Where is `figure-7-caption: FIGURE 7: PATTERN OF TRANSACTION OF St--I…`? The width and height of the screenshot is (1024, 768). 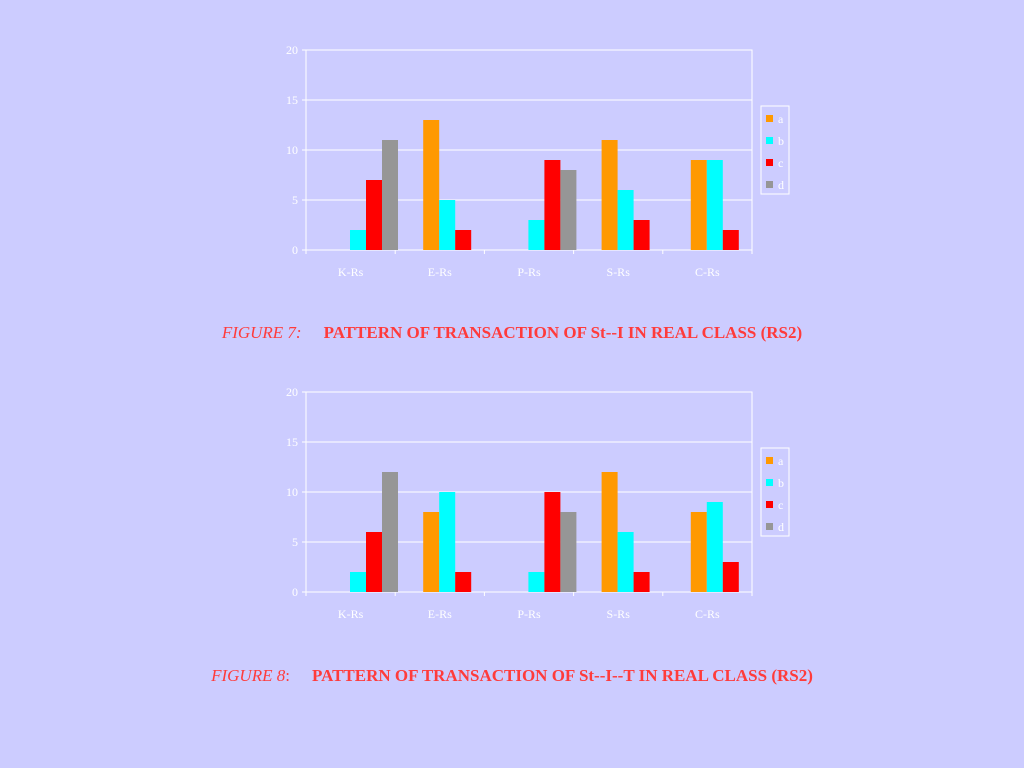 figure-7-caption: FIGURE 7: PATTERN OF TRANSACTION OF St--I… is located at coordinates (512, 333).